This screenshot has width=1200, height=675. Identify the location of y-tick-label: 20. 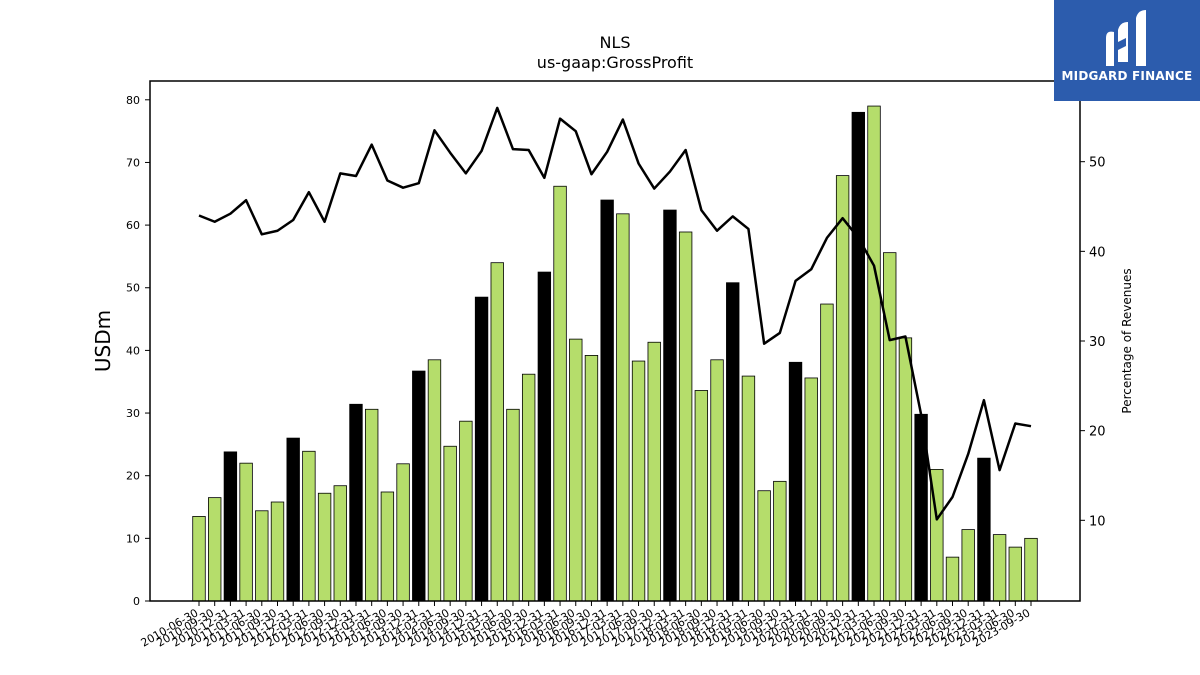
(133, 476).